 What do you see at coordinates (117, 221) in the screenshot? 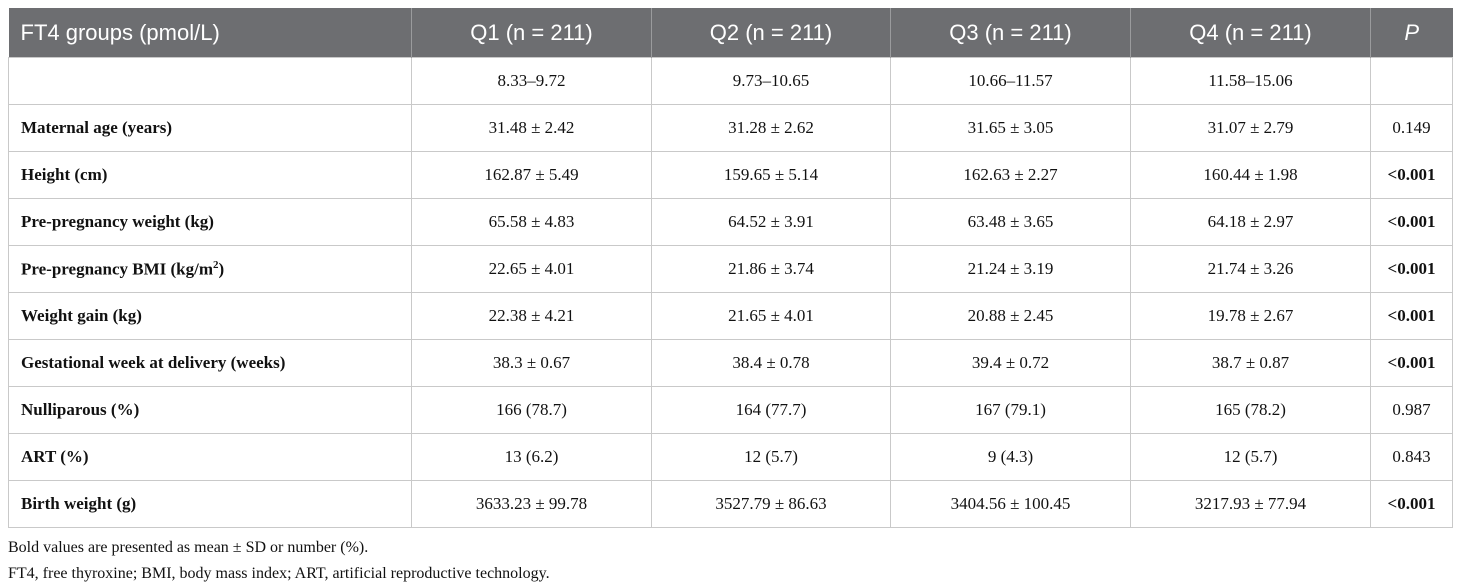
I see `label-text: Pre-pregnancy weight (kg)` at bounding box center [117, 221].